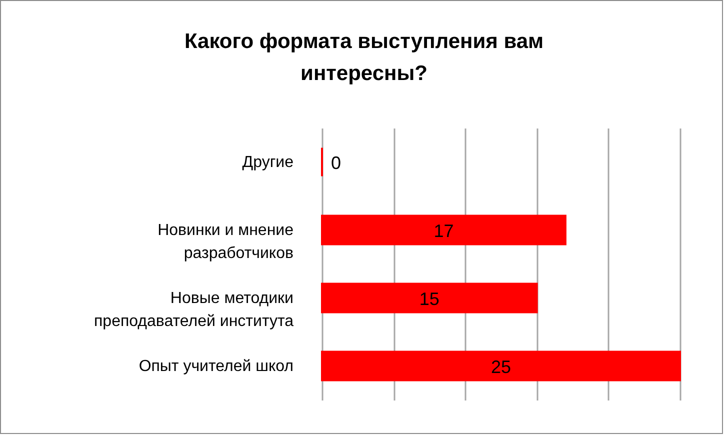 This screenshot has height=437, width=728. Describe the element at coordinates (194, 310) in the screenshot. I see `y-tick-label: Новые методики преподавателей института` at that location.